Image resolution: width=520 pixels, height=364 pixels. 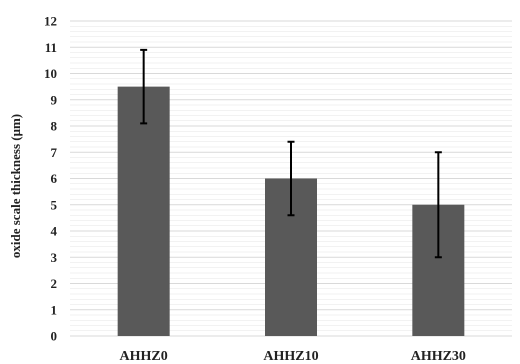 What do you see at coordinates (54, 283) in the screenshot?
I see `y-tick-label: 2` at bounding box center [54, 283].